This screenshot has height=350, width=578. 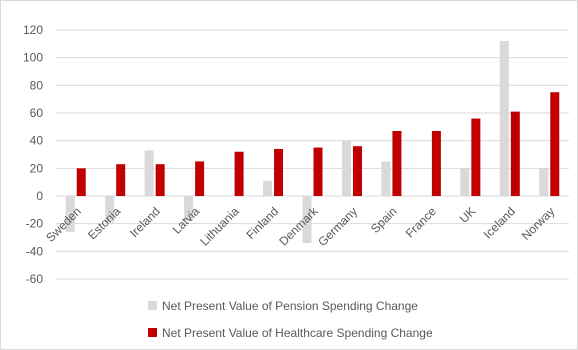 What do you see at coordinates (35, 224) in the screenshot?
I see `y-tick-label: -20` at bounding box center [35, 224].